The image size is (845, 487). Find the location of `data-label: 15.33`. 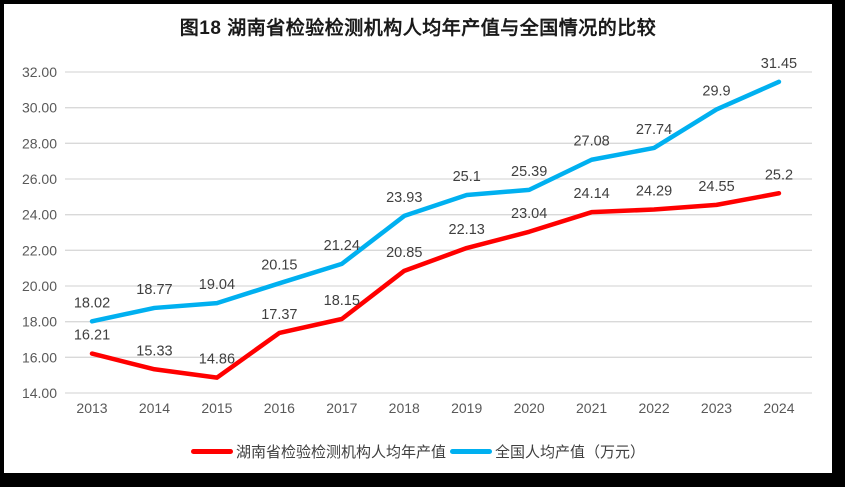

data-label: 15.33 is located at coordinates (154, 351).